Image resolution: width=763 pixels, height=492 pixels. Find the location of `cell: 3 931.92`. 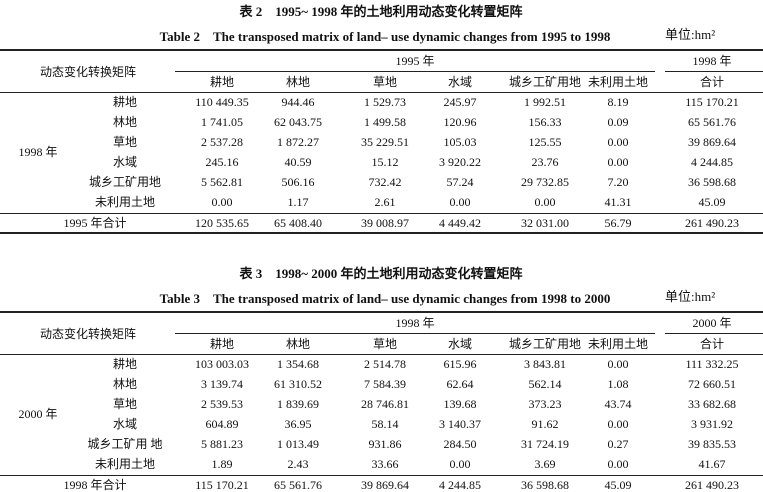

cell: 3 931.92 is located at coordinates (712, 424).